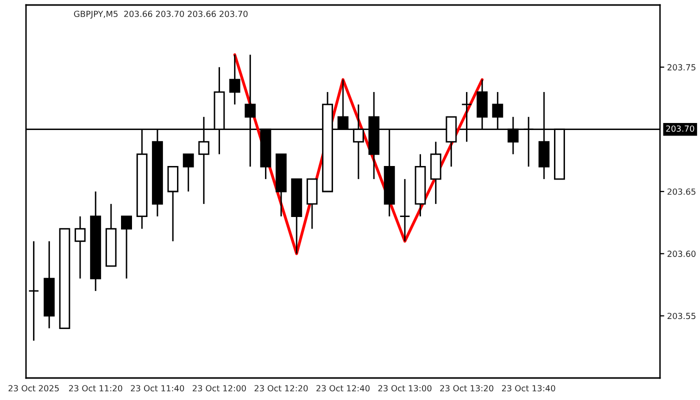 Image resolution: width=700 pixels, height=400 pixels. Describe the element at coordinates (33, 388) in the screenshot. I see `x-tick-label: 23 Oct 2025` at that location.